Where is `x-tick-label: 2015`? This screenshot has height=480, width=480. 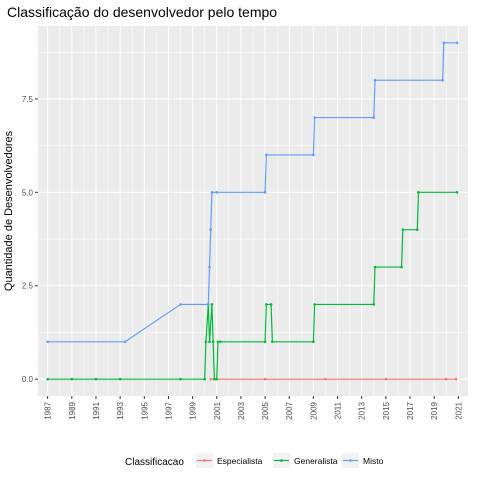 x-tick-label: 2015 is located at coordinates (386, 410).